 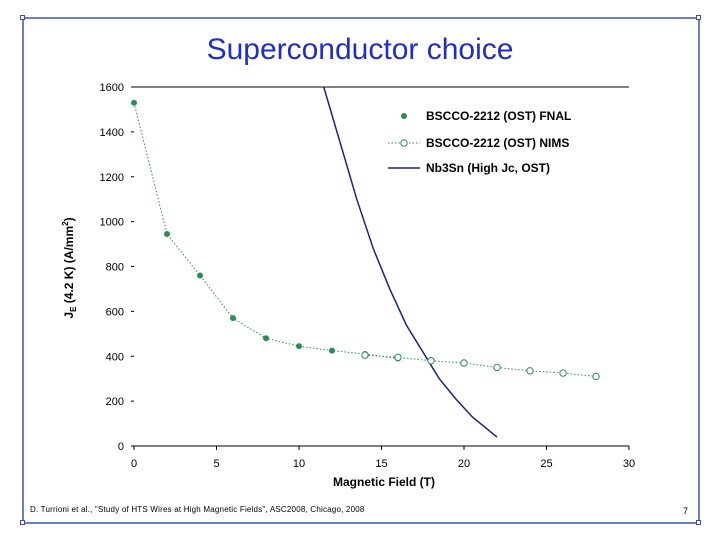 I want to click on x-tick-label: 25, so click(x=546, y=464).